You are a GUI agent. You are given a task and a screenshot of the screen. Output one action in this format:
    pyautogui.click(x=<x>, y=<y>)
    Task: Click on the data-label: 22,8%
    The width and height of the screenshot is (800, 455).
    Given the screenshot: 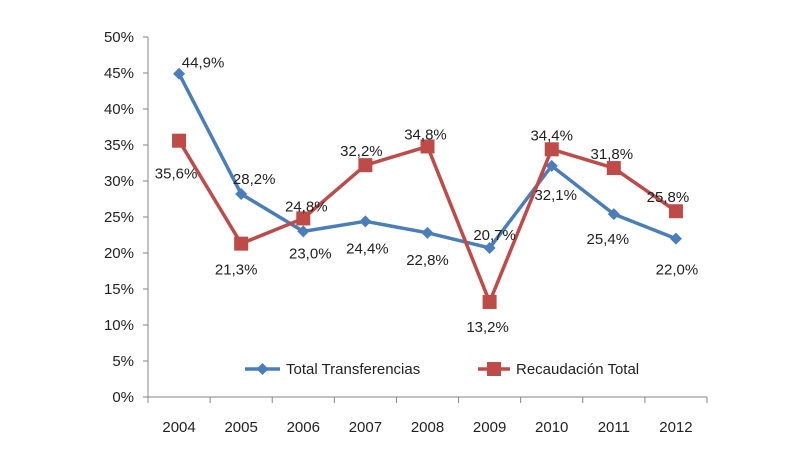 What is the action you would take?
    pyautogui.click(x=427, y=260)
    